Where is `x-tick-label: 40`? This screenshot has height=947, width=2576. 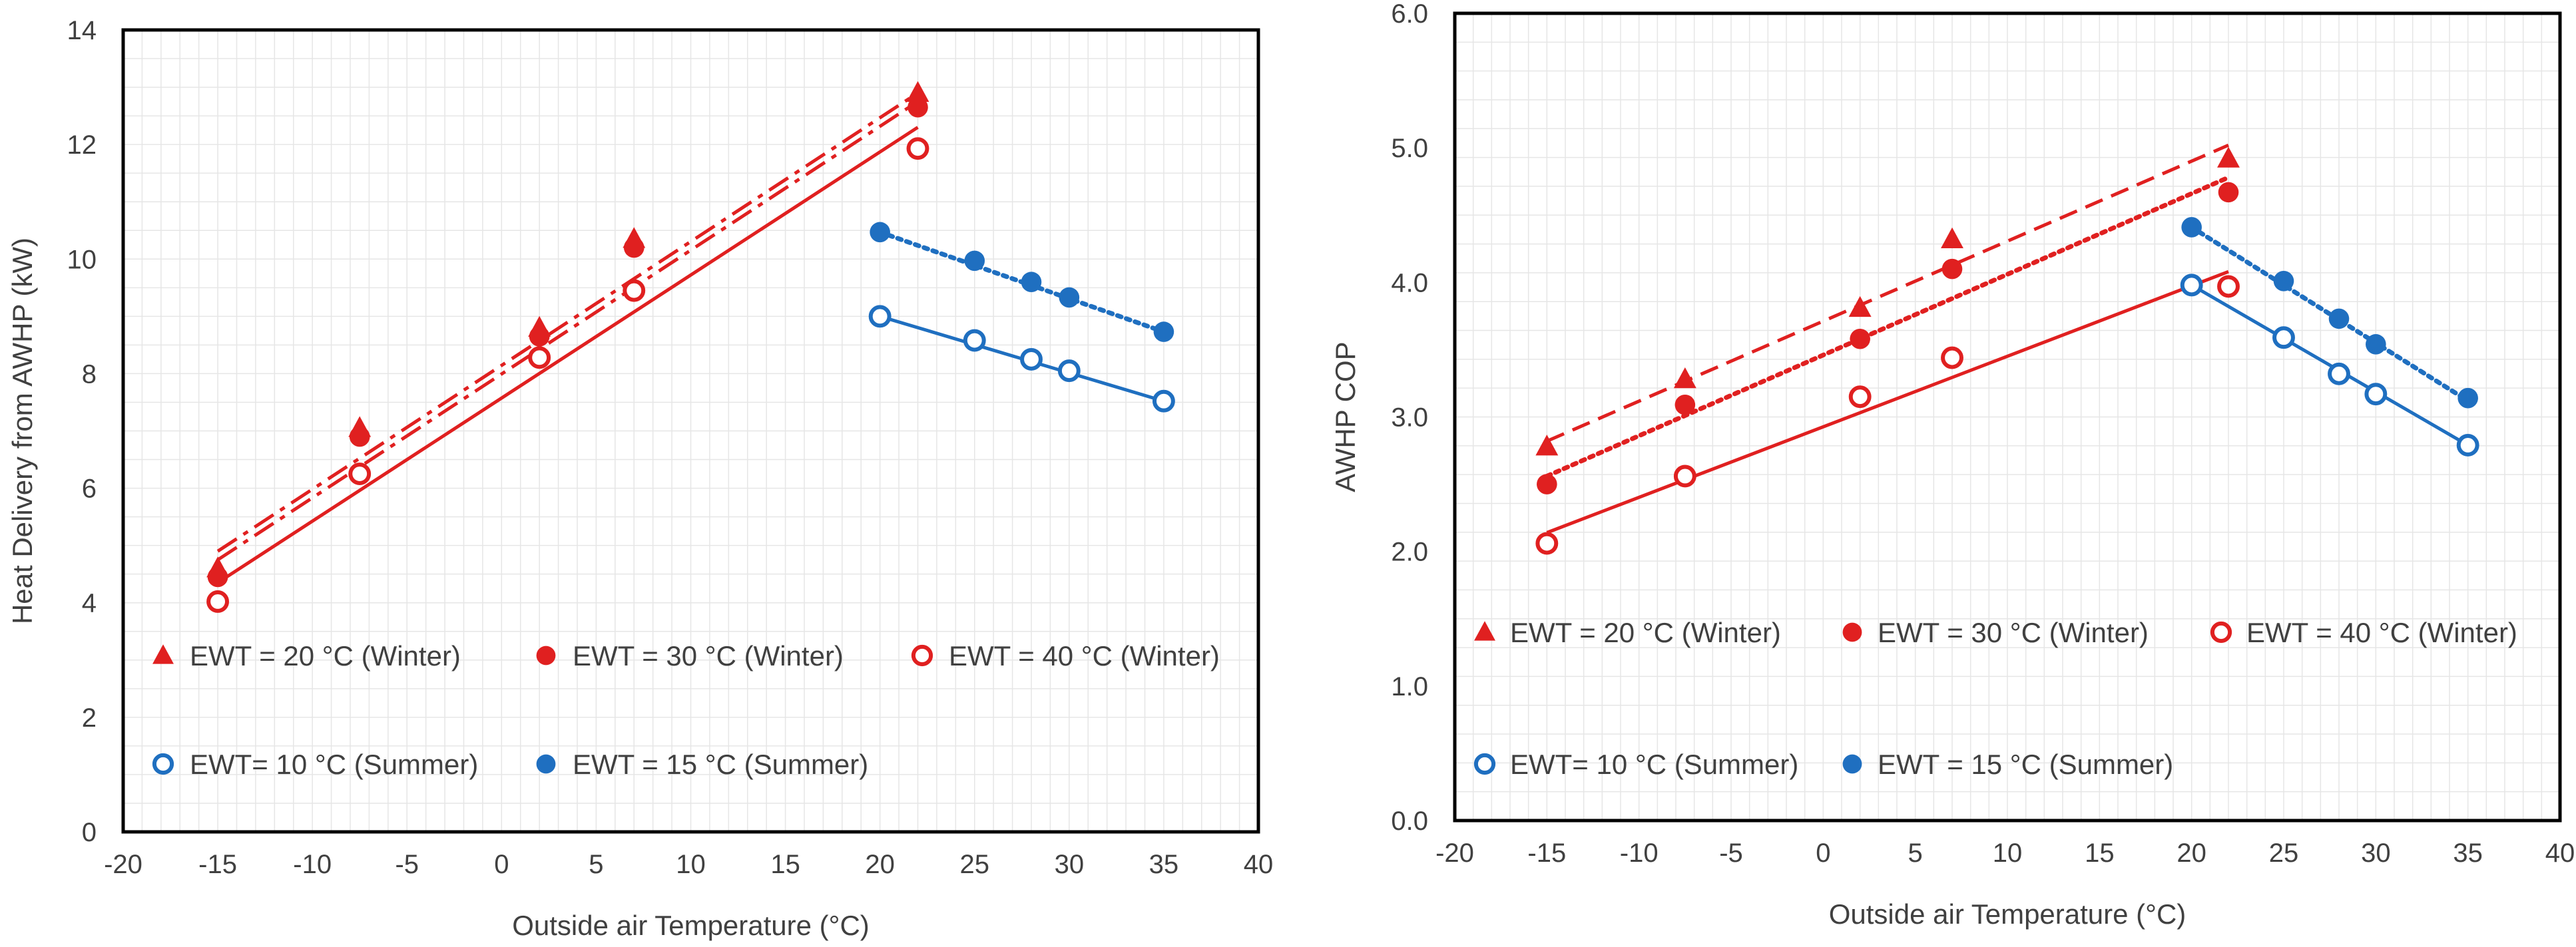
x-tick-label: 40 is located at coordinates (2560, 853).